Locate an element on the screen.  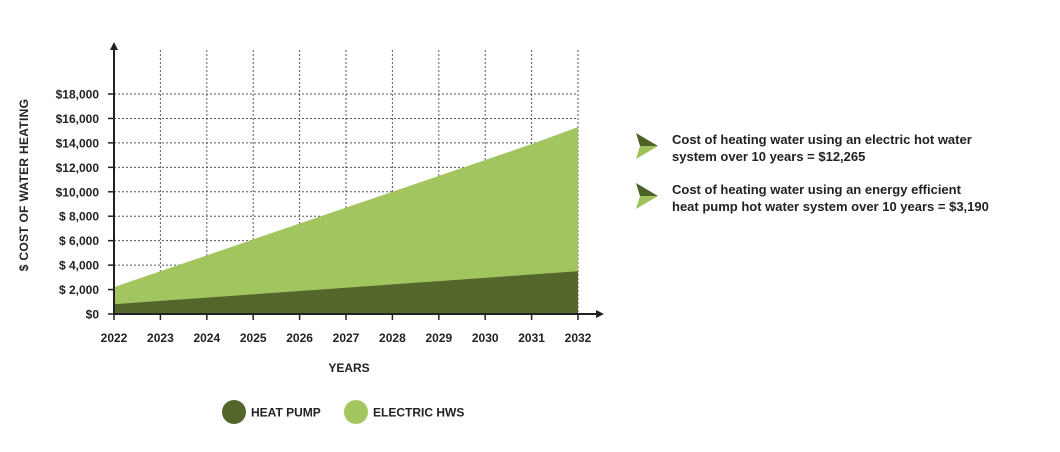
y-tick-label: $ 8,000 is located at coordinates (79, 217).